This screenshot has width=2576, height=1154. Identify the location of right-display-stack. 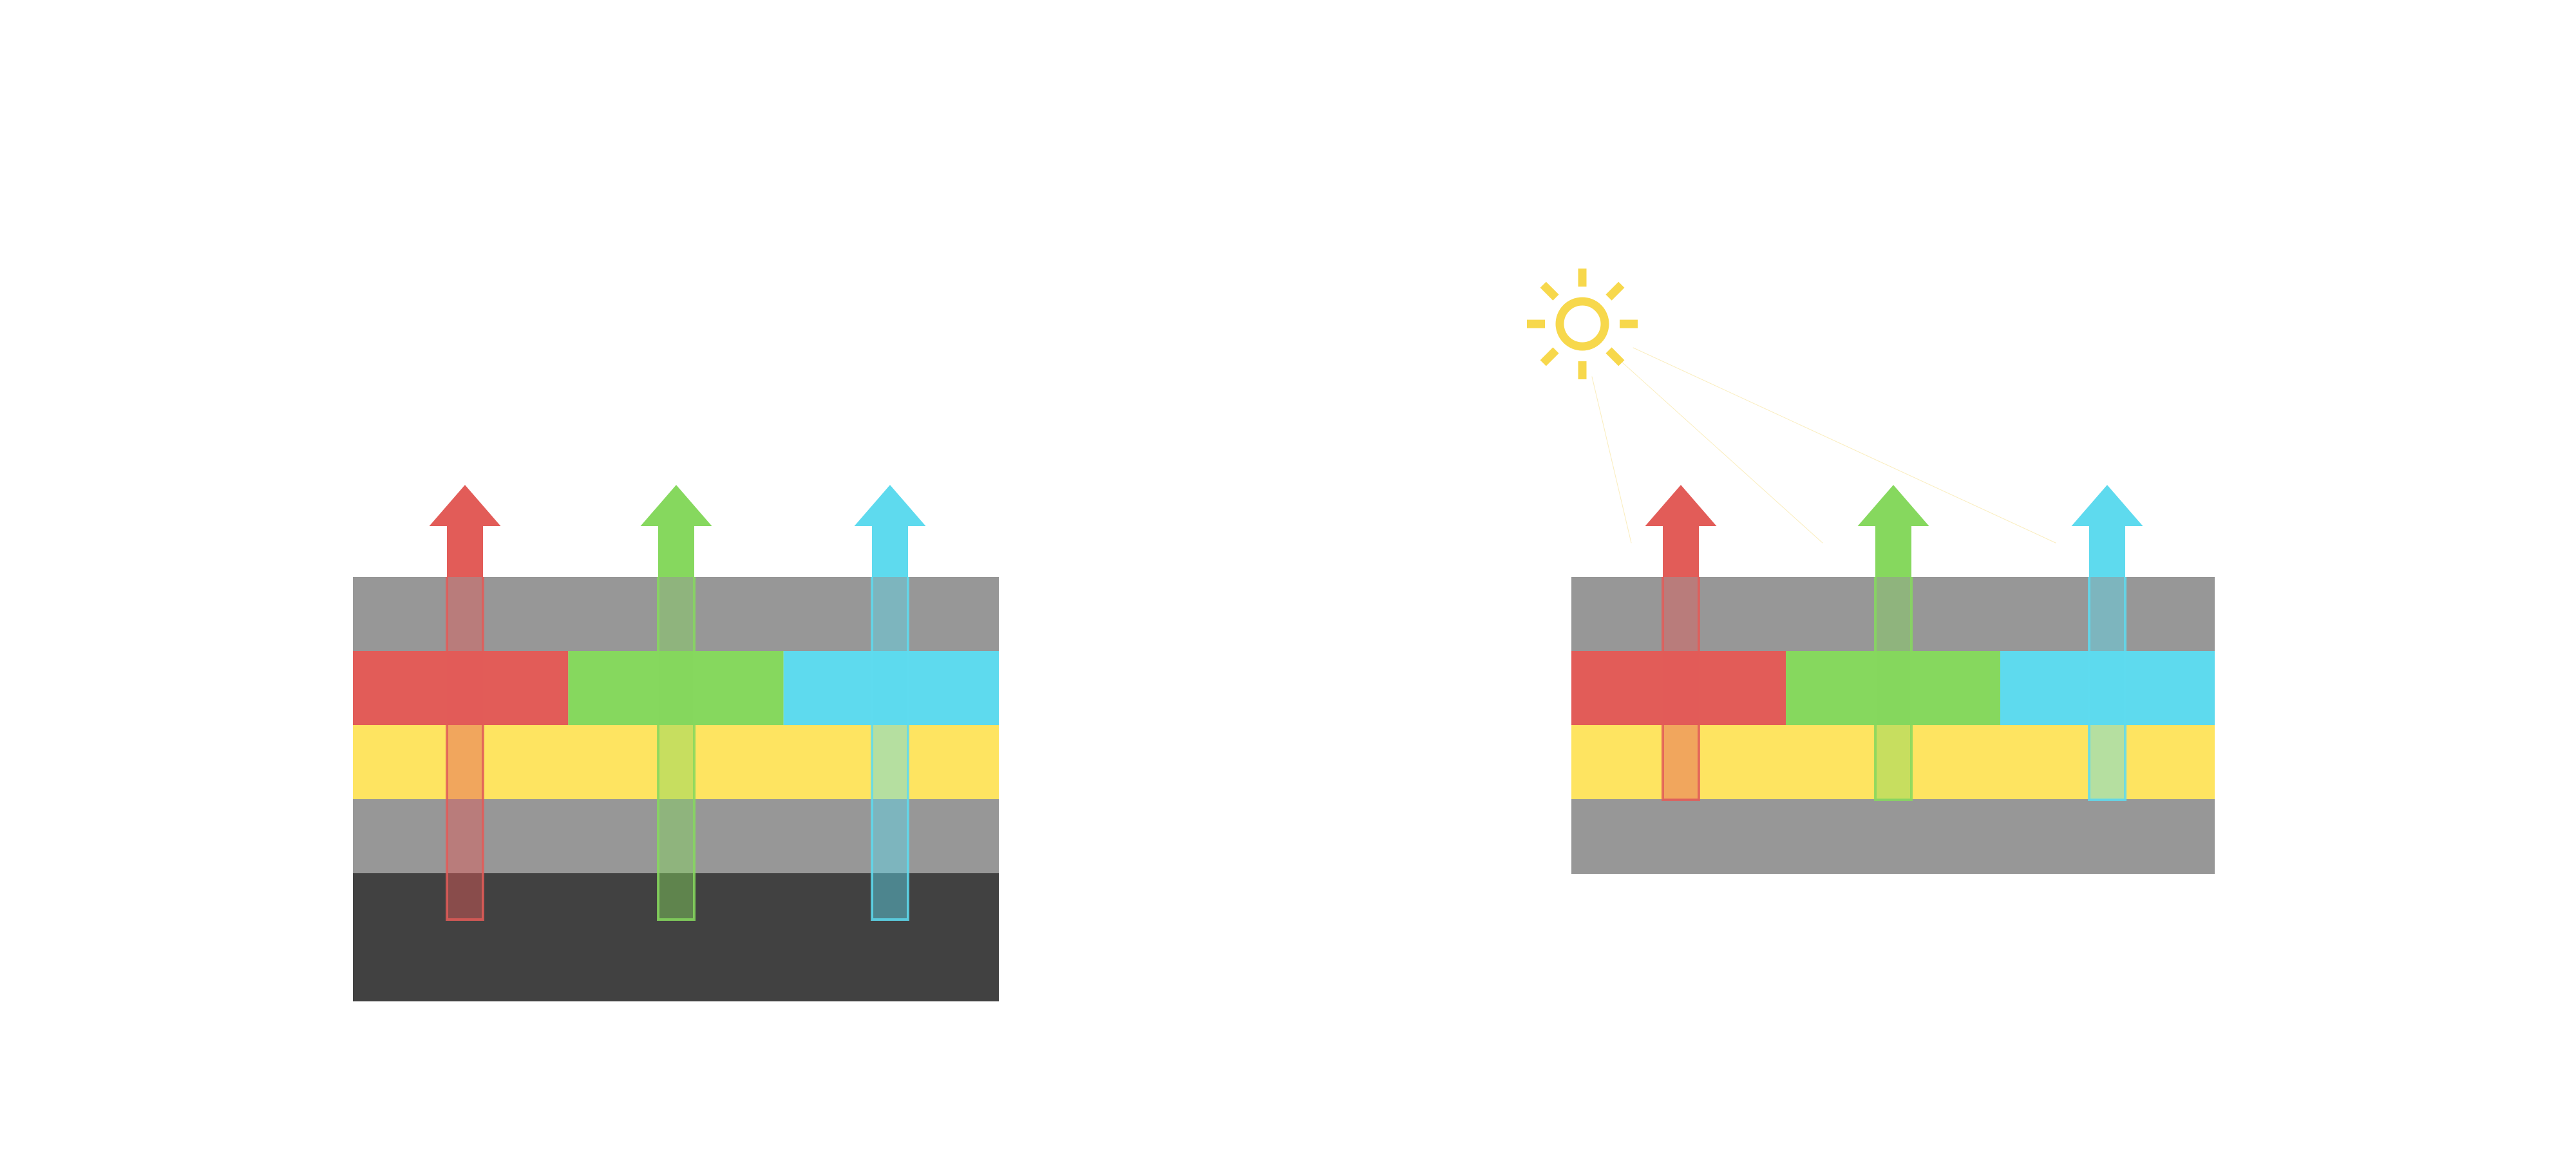
(1871, 571).